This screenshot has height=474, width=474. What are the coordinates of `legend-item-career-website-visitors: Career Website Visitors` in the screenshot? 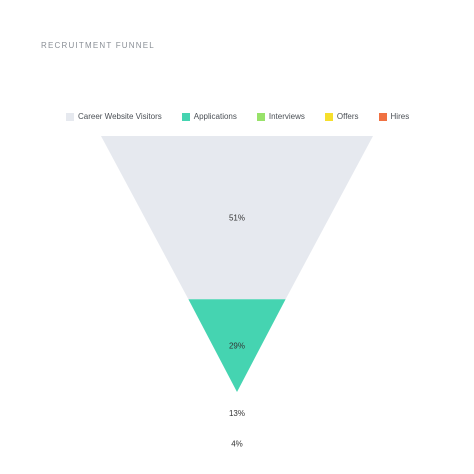 It's located at (114, 116).